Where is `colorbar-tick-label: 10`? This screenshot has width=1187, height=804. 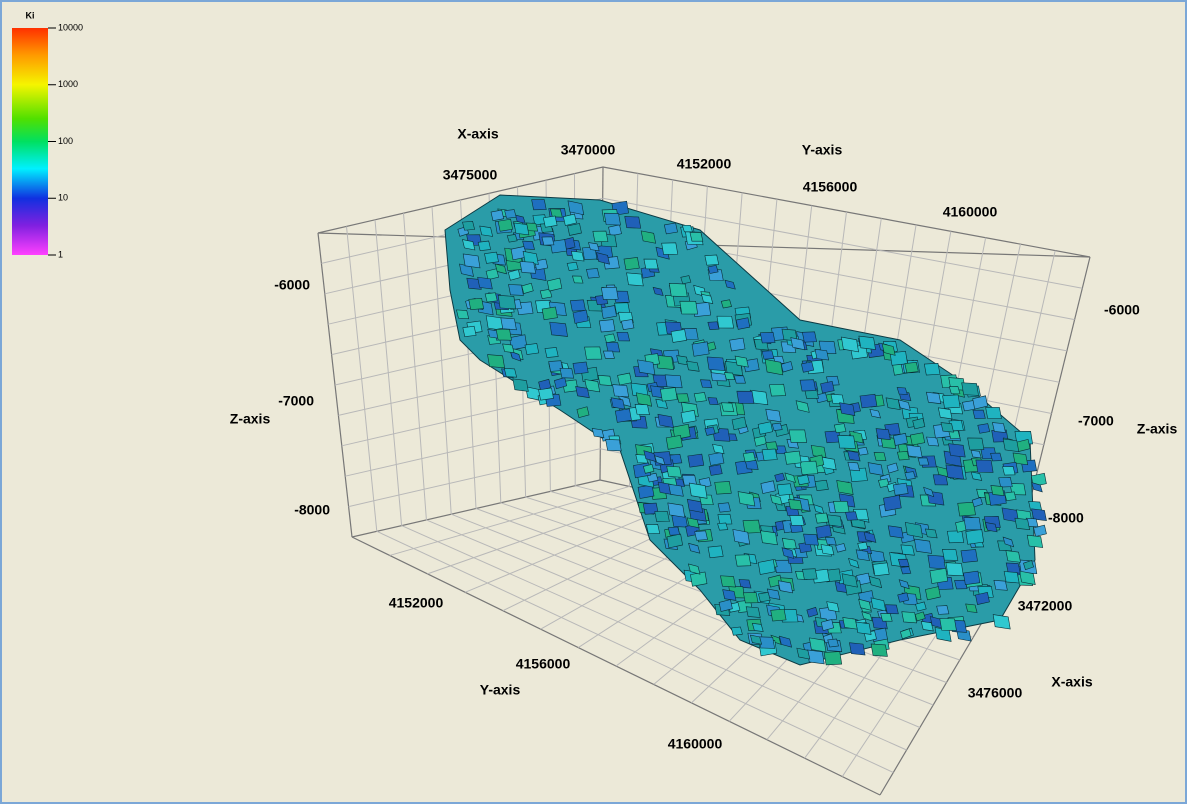 colorbar-tick-label: 10 is located at coordinates (63, 198).